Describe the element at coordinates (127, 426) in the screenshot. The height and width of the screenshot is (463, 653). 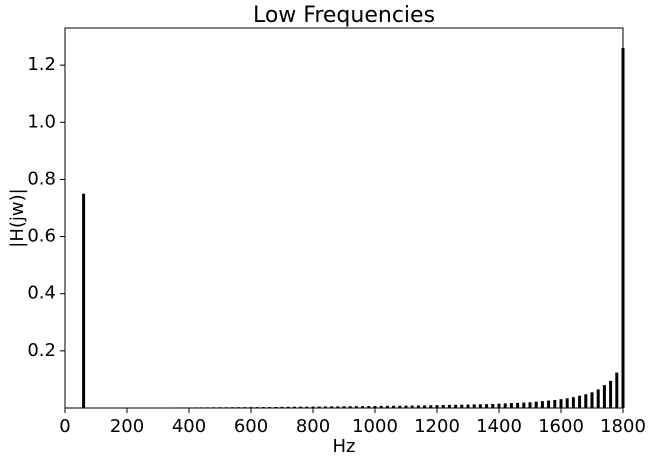
I see `x-tick-label: 200` at that location.